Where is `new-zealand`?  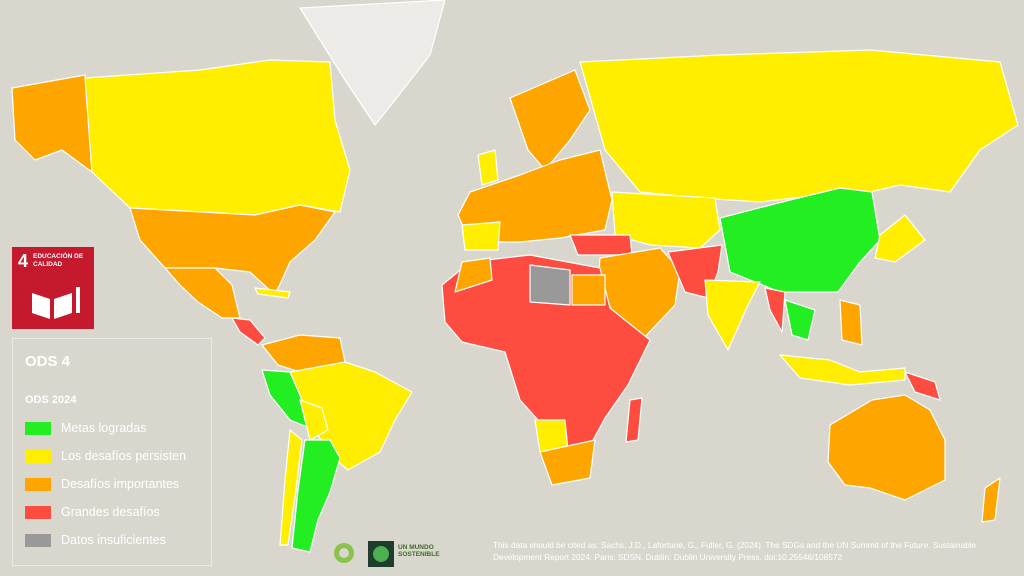 new-zealand is located at coordinates (991, 500).